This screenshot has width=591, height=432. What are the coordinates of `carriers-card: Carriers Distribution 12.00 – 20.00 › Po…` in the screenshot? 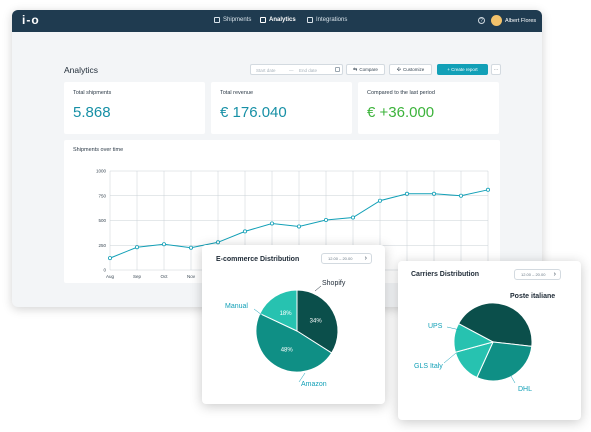 It's located at (489, 340).